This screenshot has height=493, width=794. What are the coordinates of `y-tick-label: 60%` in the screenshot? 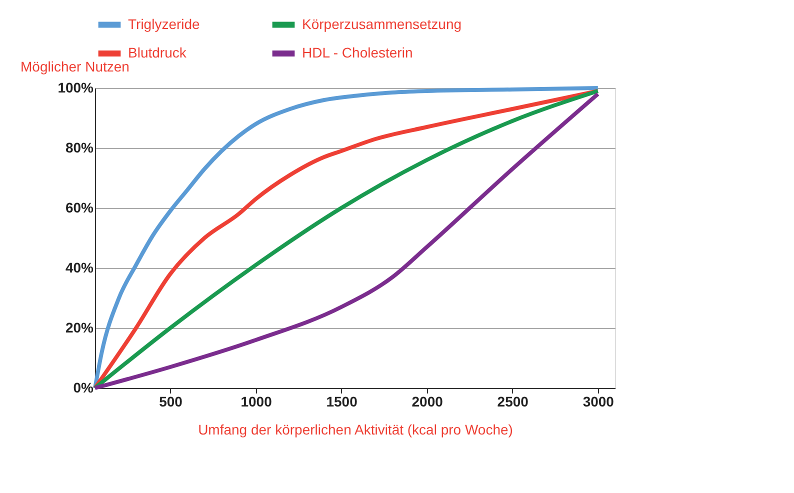 It's located at (79, 208).